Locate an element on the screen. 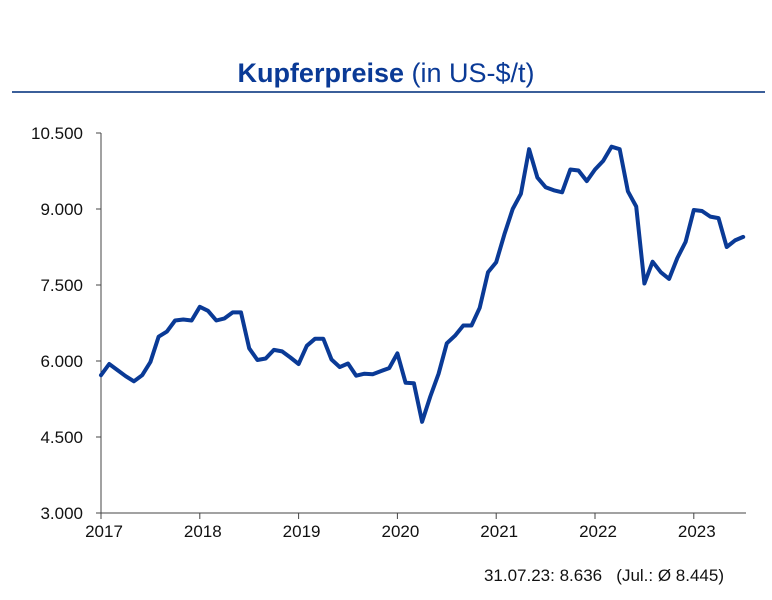 This screenshot has width=772, height=600. y-tick-label: 9.000 is located at coordinates (61, 209).